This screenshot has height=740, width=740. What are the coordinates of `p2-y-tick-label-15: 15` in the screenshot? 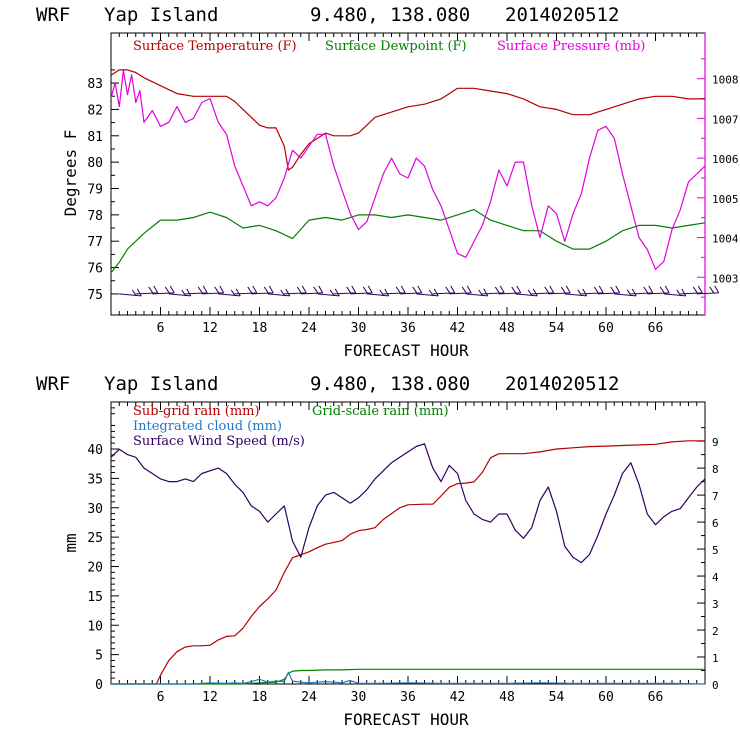 It's located at (95, 597).